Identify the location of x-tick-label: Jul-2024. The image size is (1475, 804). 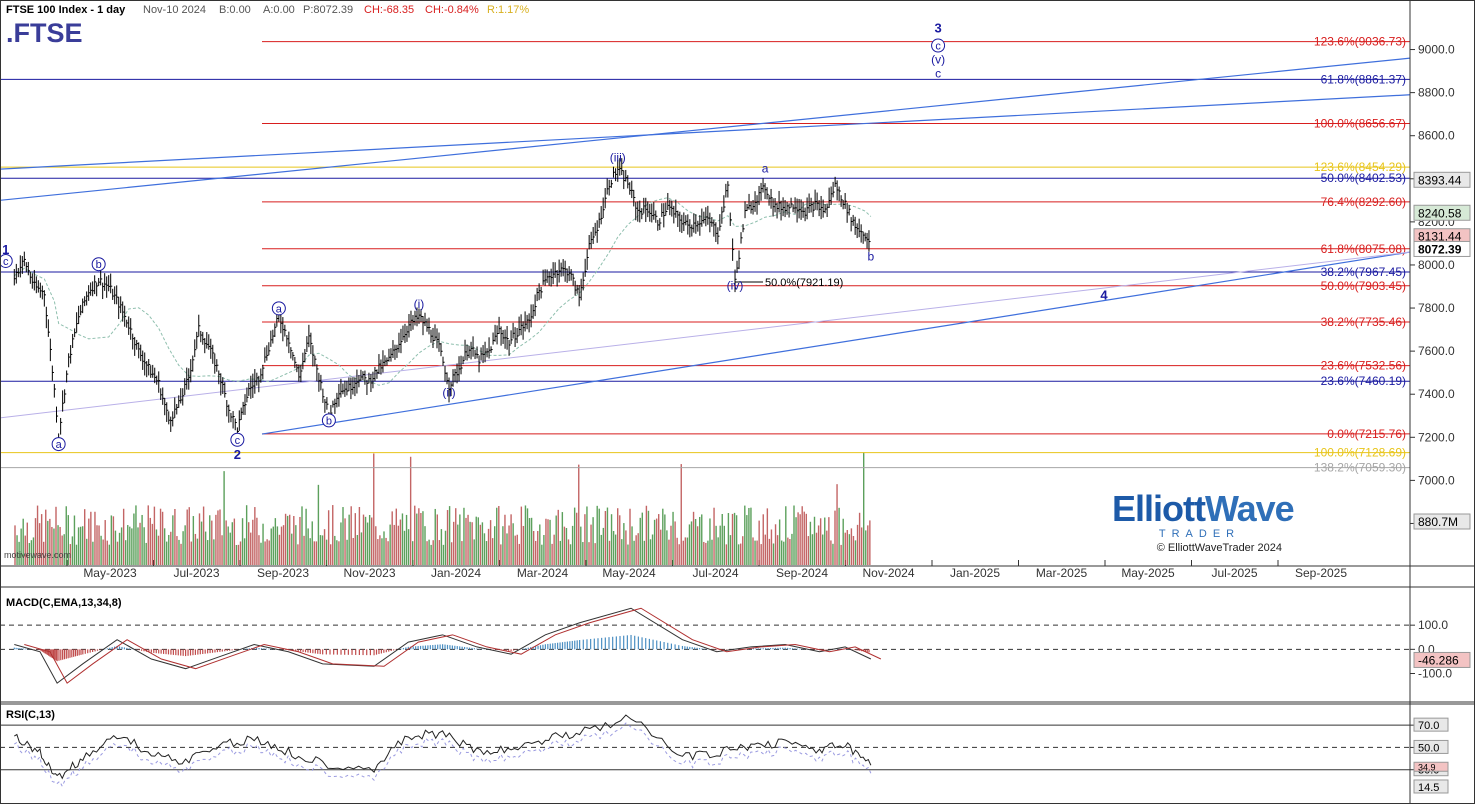
(715, 573).